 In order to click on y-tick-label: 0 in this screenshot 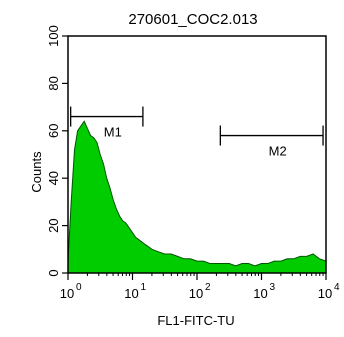, I will do `click(53, 272)`.